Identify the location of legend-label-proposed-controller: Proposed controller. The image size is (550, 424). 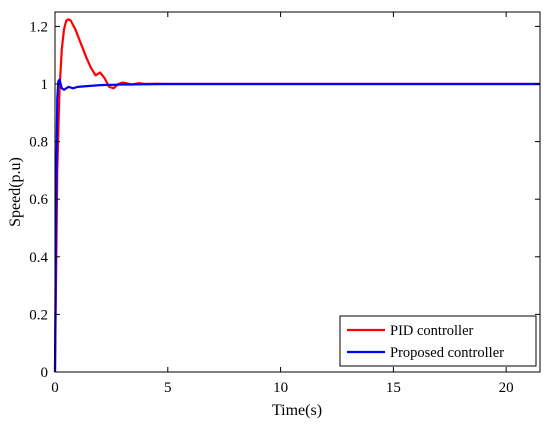
(447, 353).